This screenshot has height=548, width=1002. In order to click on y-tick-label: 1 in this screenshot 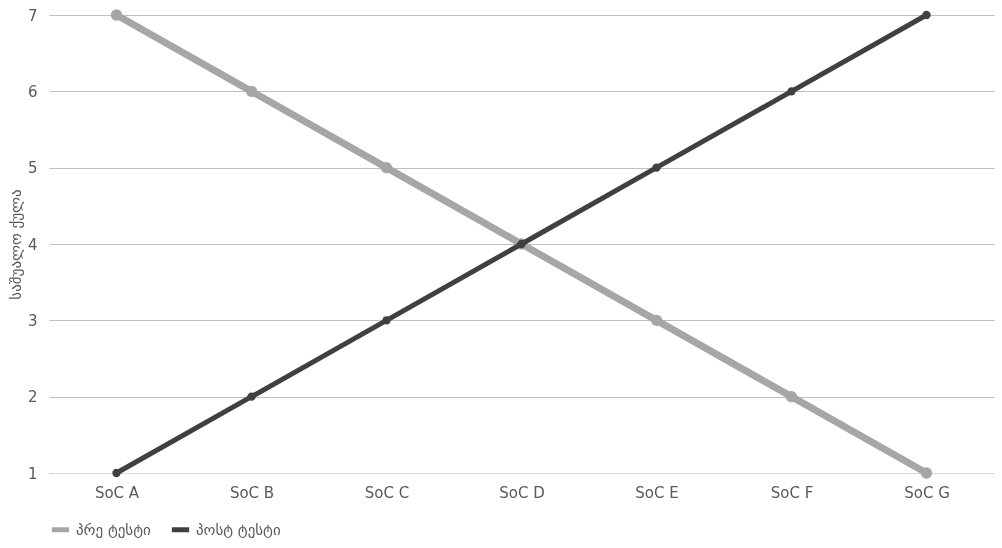, I will do `click(32, 473)`.